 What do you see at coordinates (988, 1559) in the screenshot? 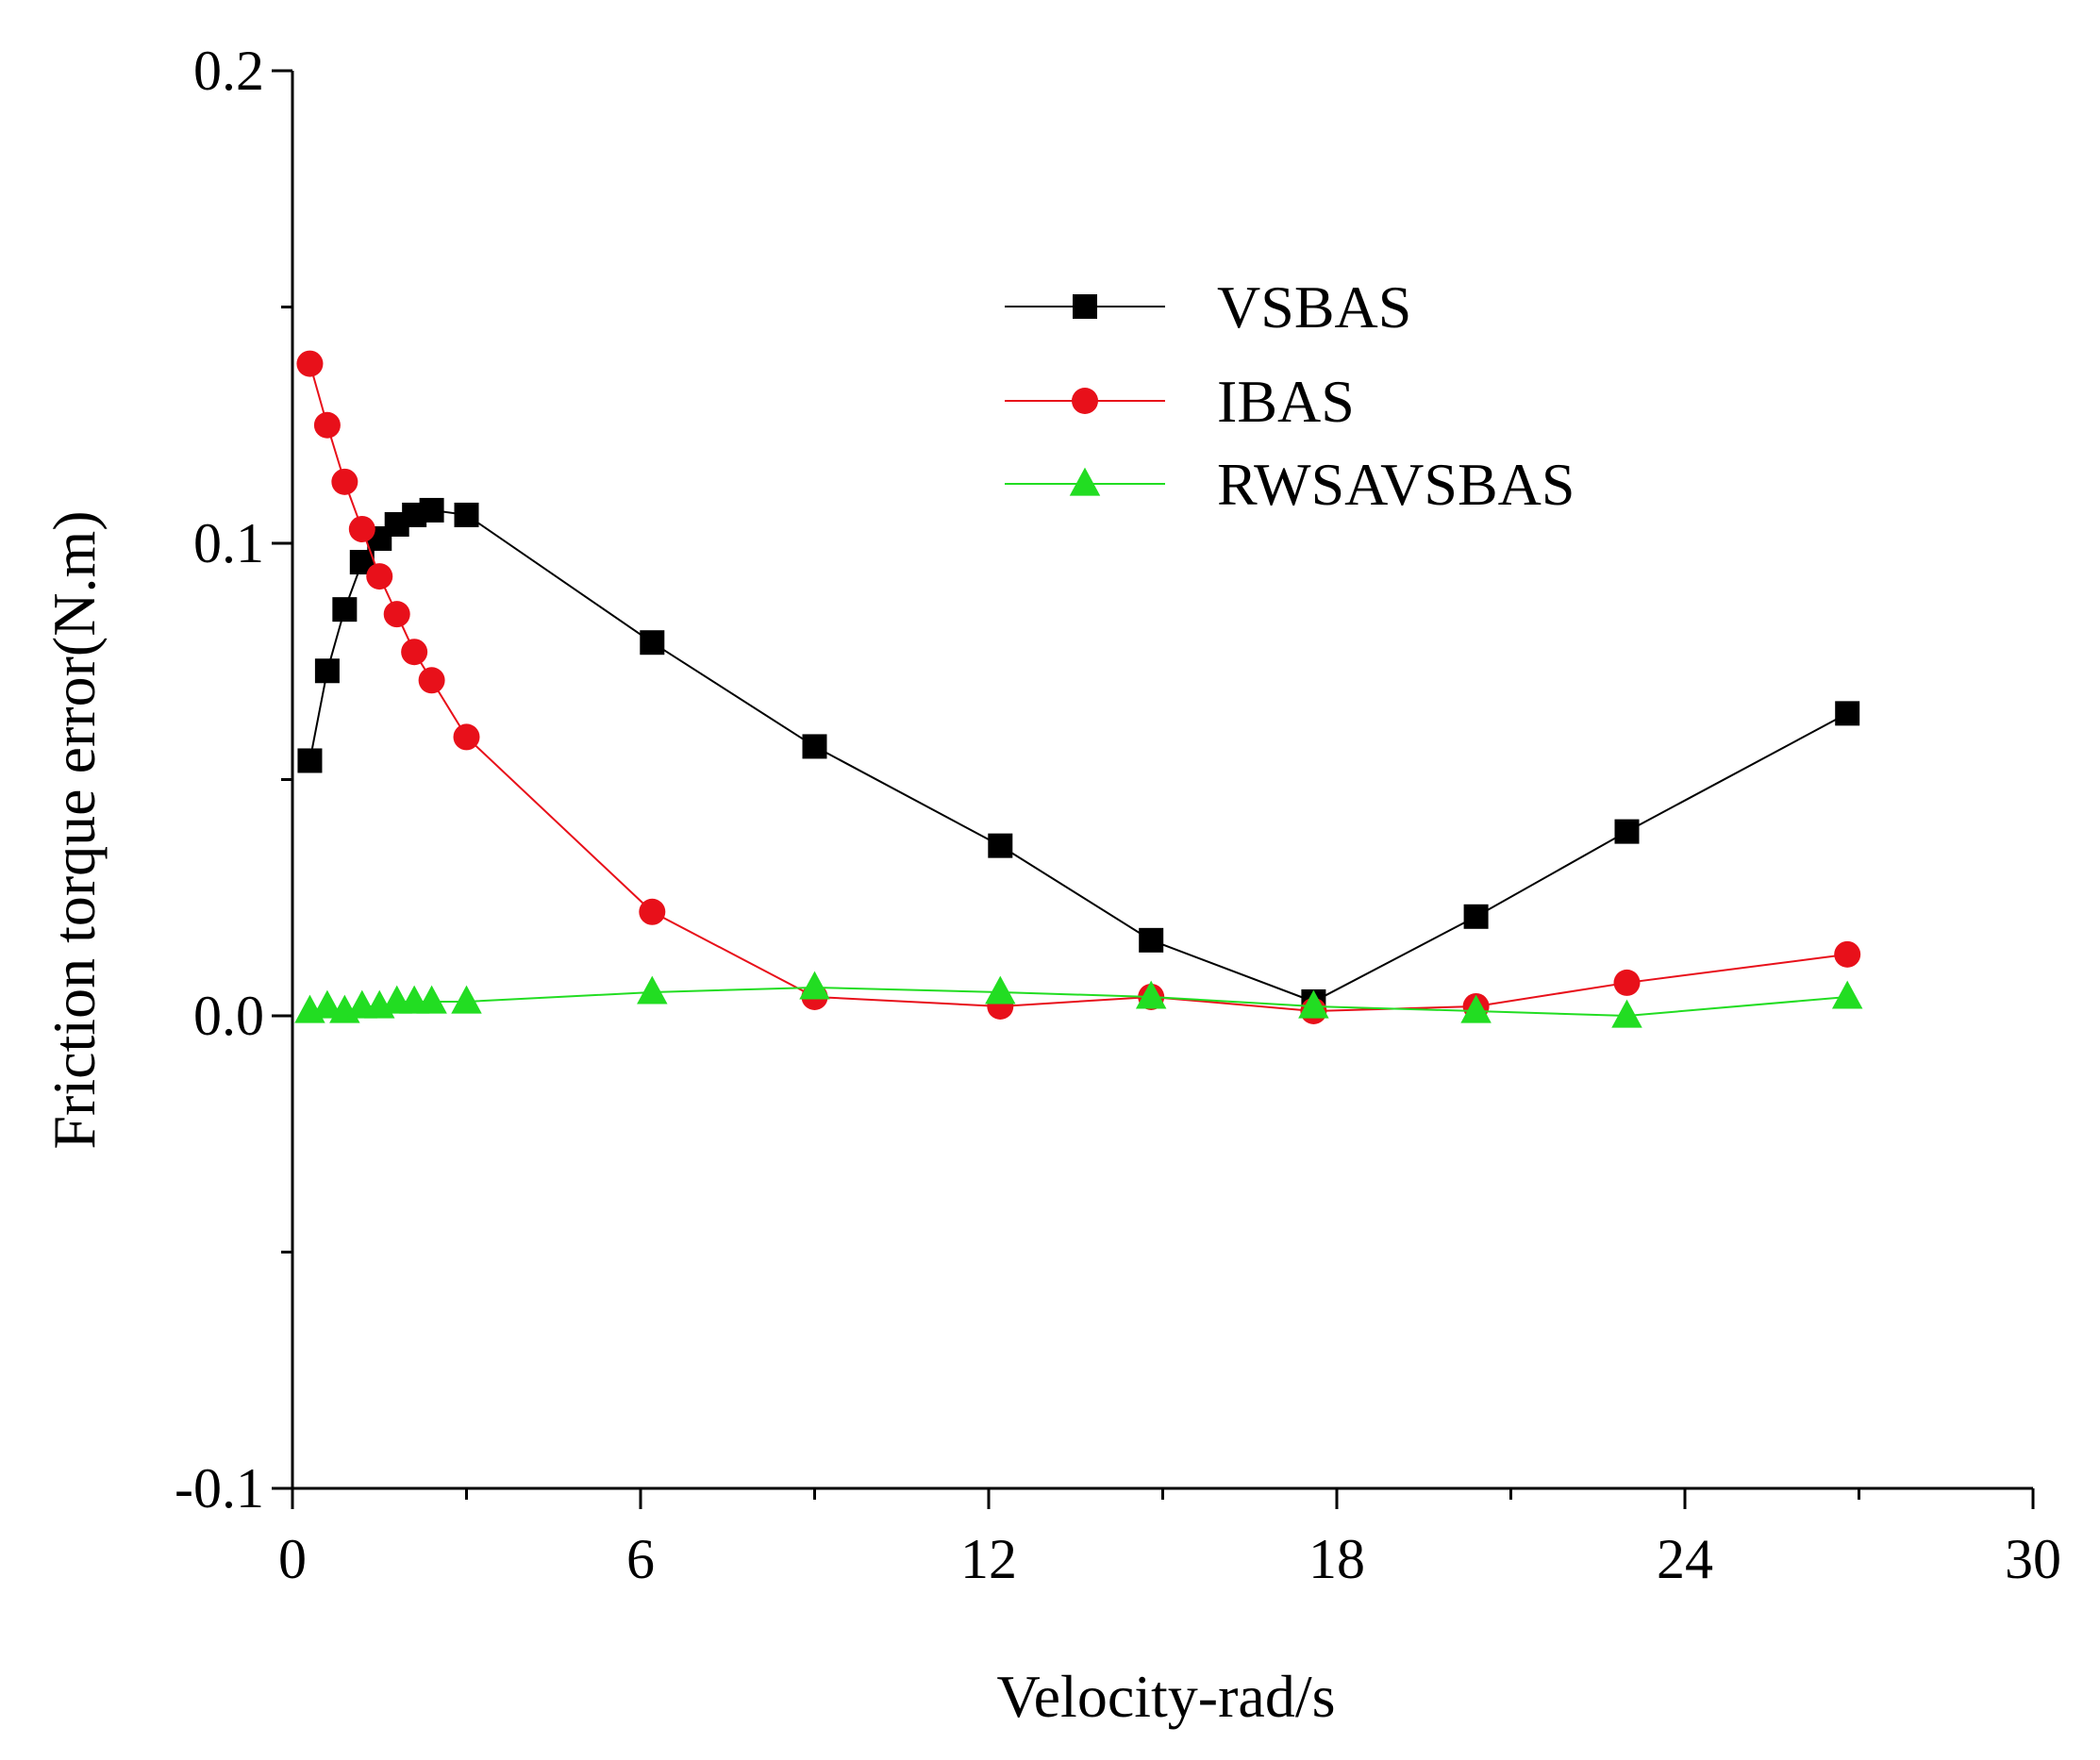
I see `x-tick-label: 12` at bounding box center [988, 1559].